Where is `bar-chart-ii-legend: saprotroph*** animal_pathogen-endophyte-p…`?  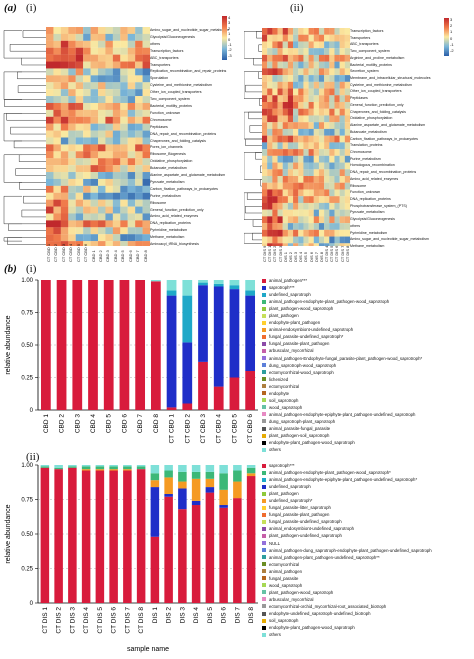 bar-chart-ii-legend: saprotroph*** animal_pathogen-endophyte-p… is located at coordinates (347, 550).